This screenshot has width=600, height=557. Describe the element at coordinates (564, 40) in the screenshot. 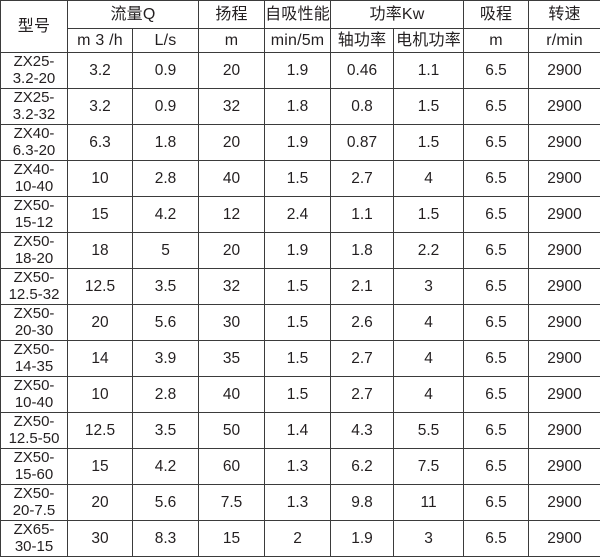

I see `header-unit-rmin: r/min` at that location.